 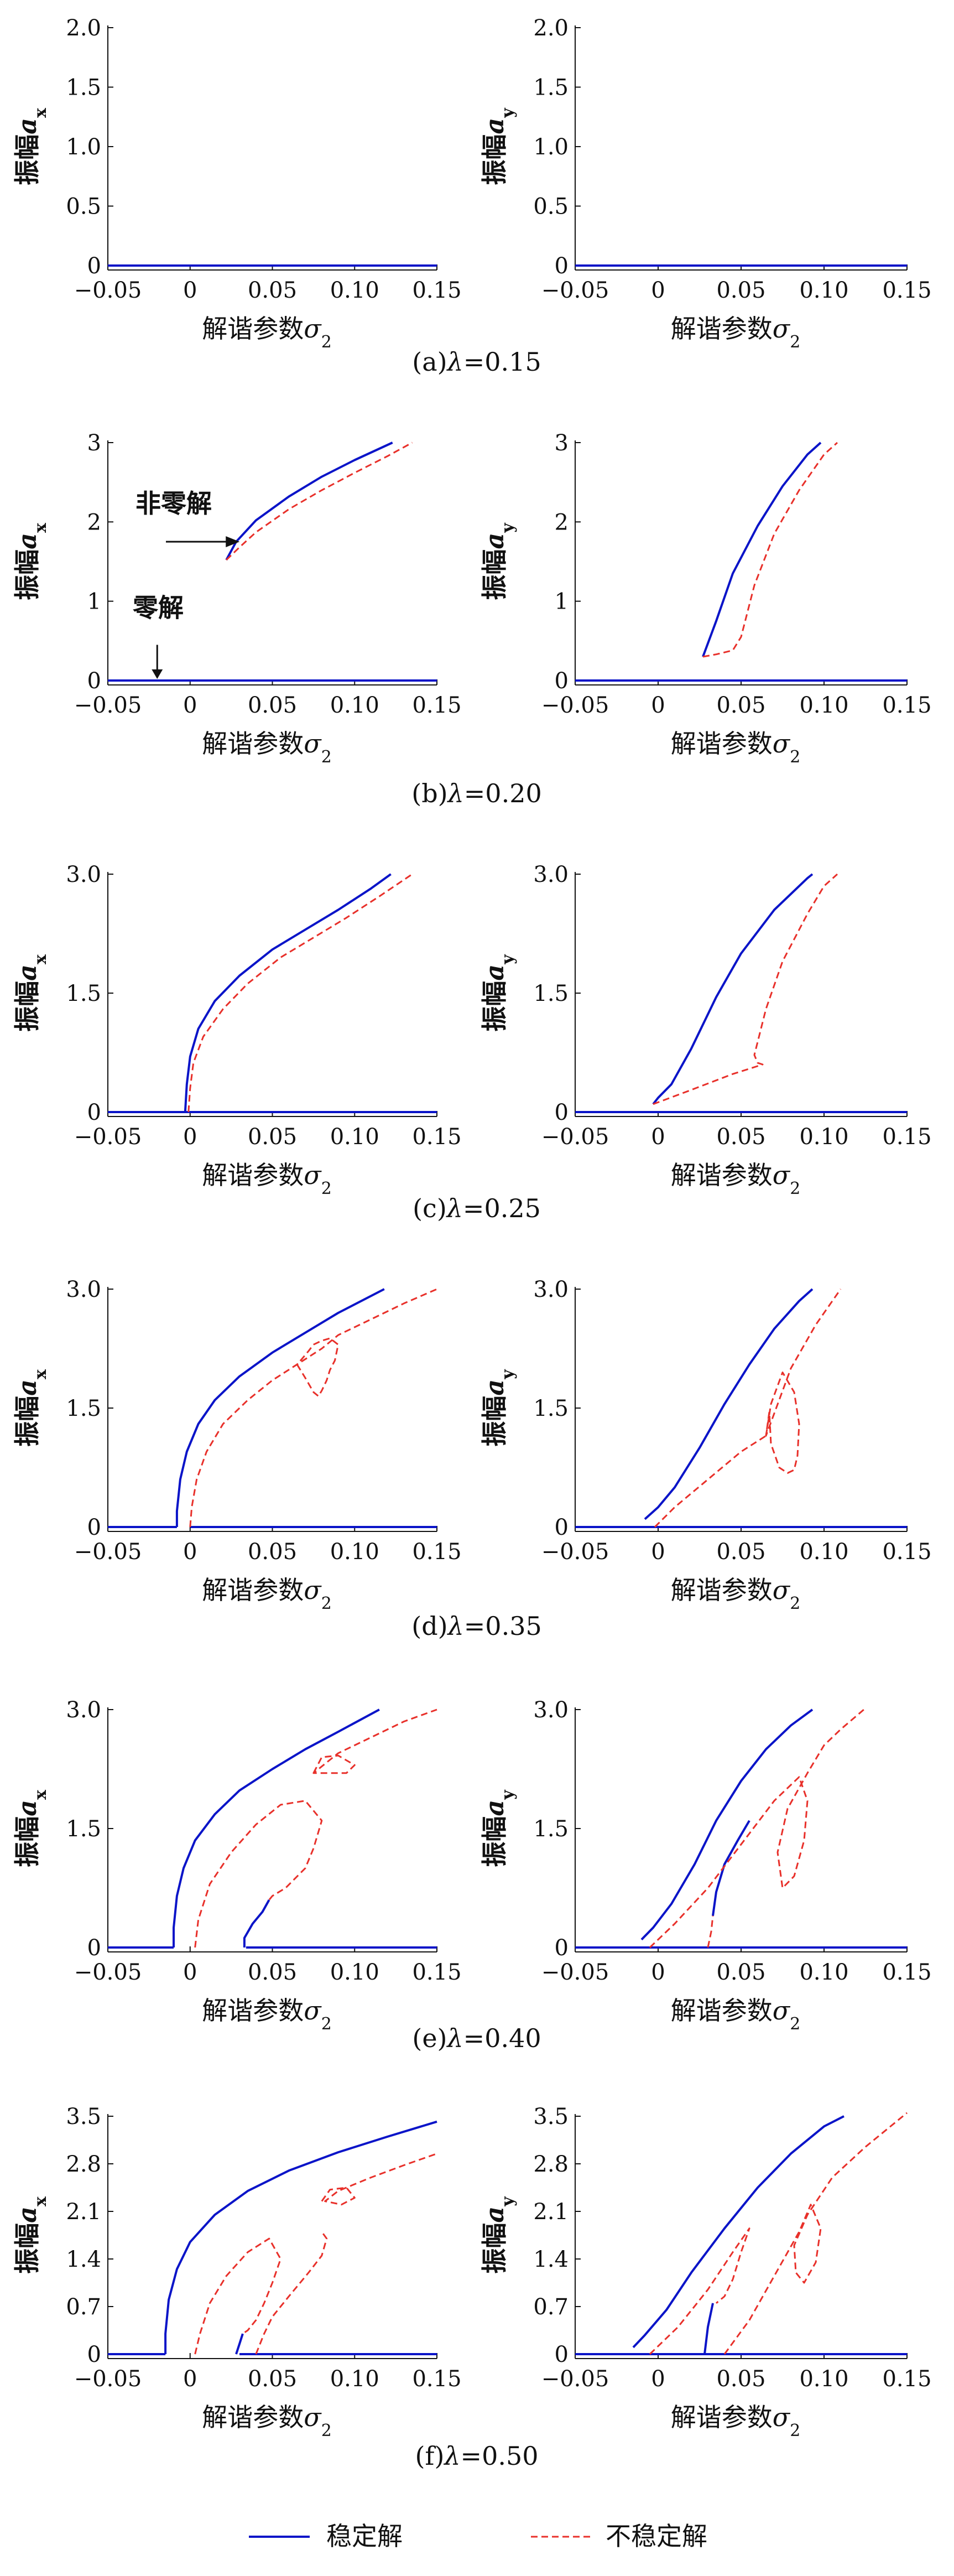 I want to click on y-tick-label: 2.1, so click(x=551, y=2212).